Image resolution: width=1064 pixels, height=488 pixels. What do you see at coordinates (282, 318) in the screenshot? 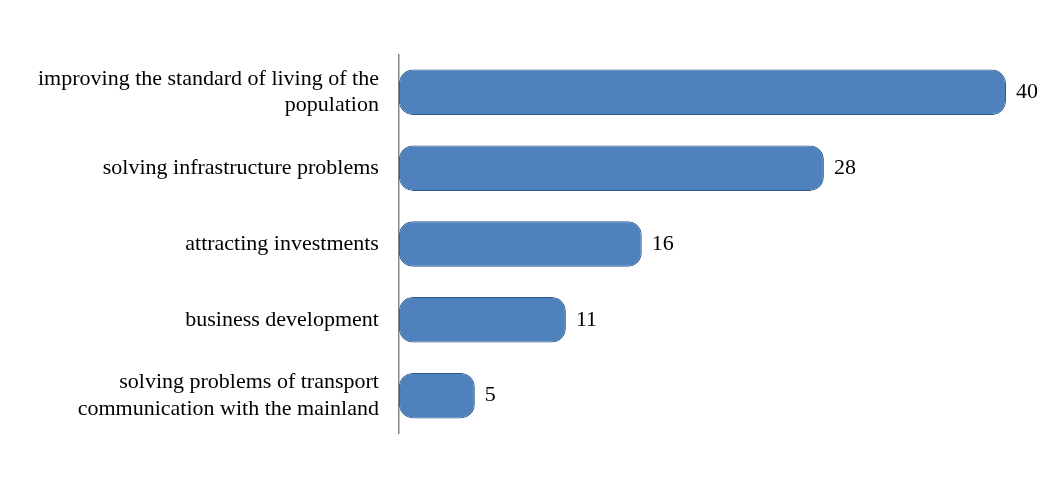
I see `y-tick-label: business development` at bounding box center [282, 318].